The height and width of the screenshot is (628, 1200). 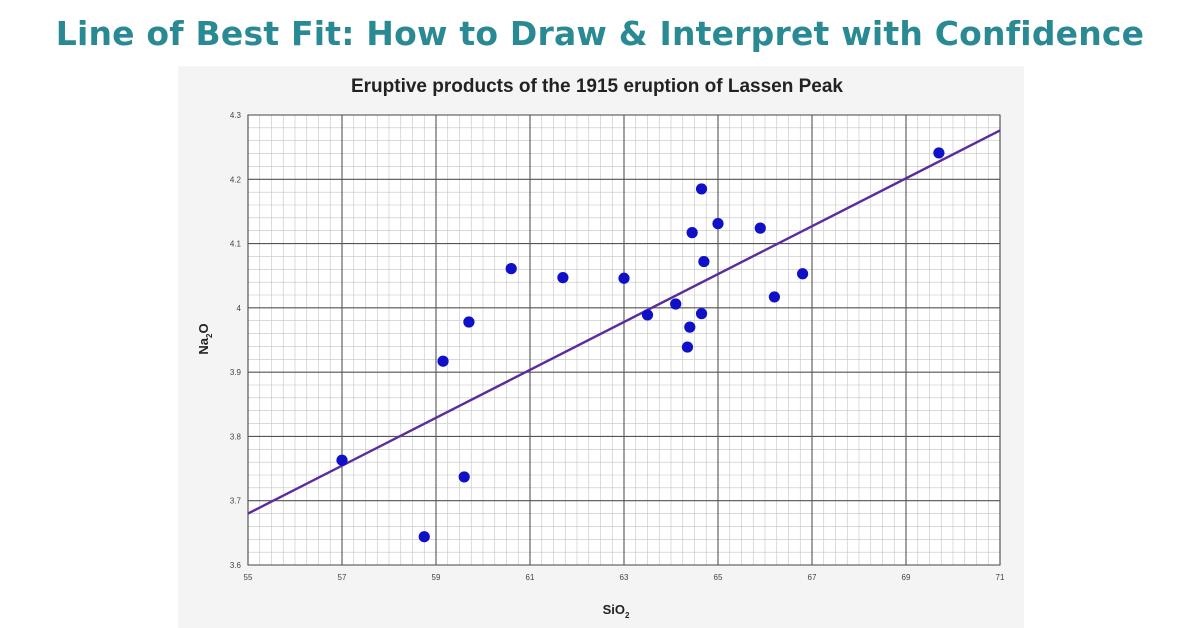 What do you see at coordinates (436, 577) in the screenshot?
I see `x-tick-label: 59` at bounding box center [436, 577].